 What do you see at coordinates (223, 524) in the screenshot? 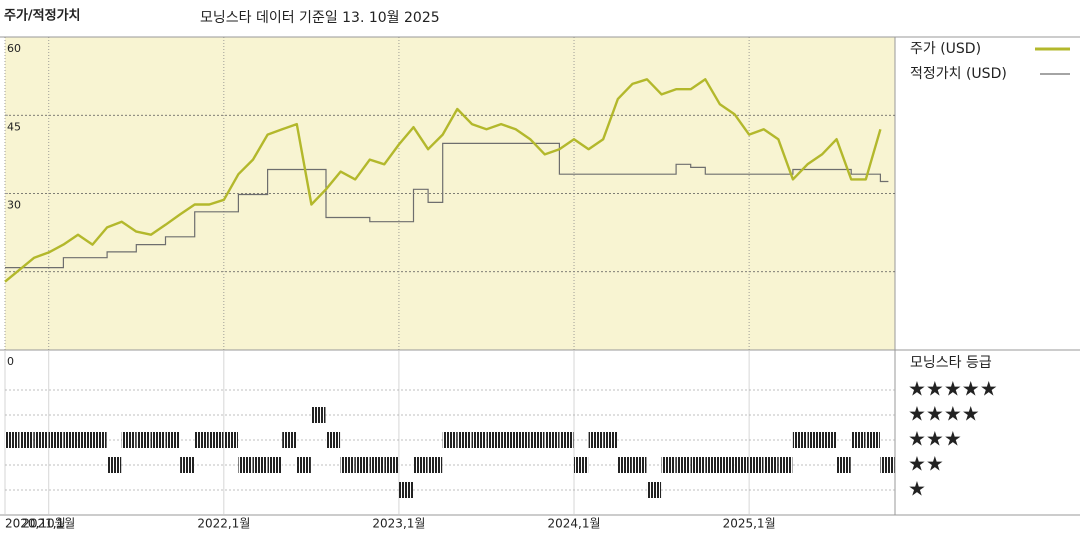
I see `x-tick-label: 2022,1월` at bounding box center [223, 524].